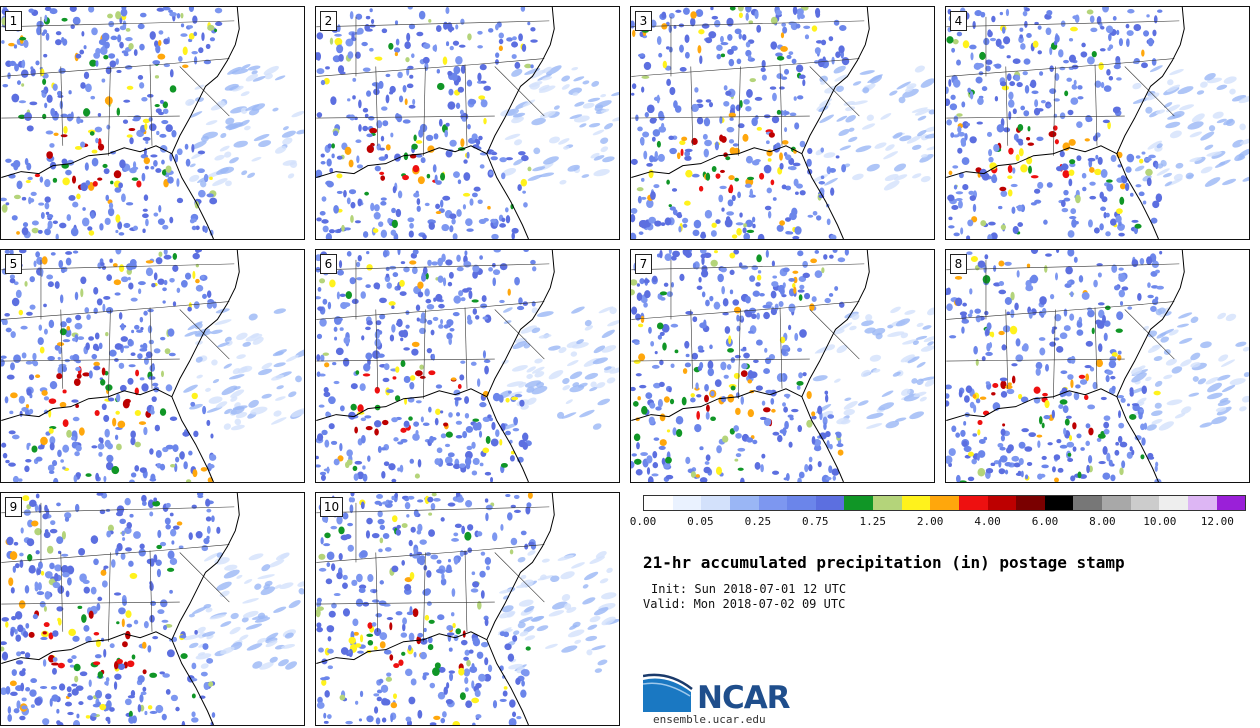  I want to click on colorbar-tick-label: 12.00, so click(1217, 521).